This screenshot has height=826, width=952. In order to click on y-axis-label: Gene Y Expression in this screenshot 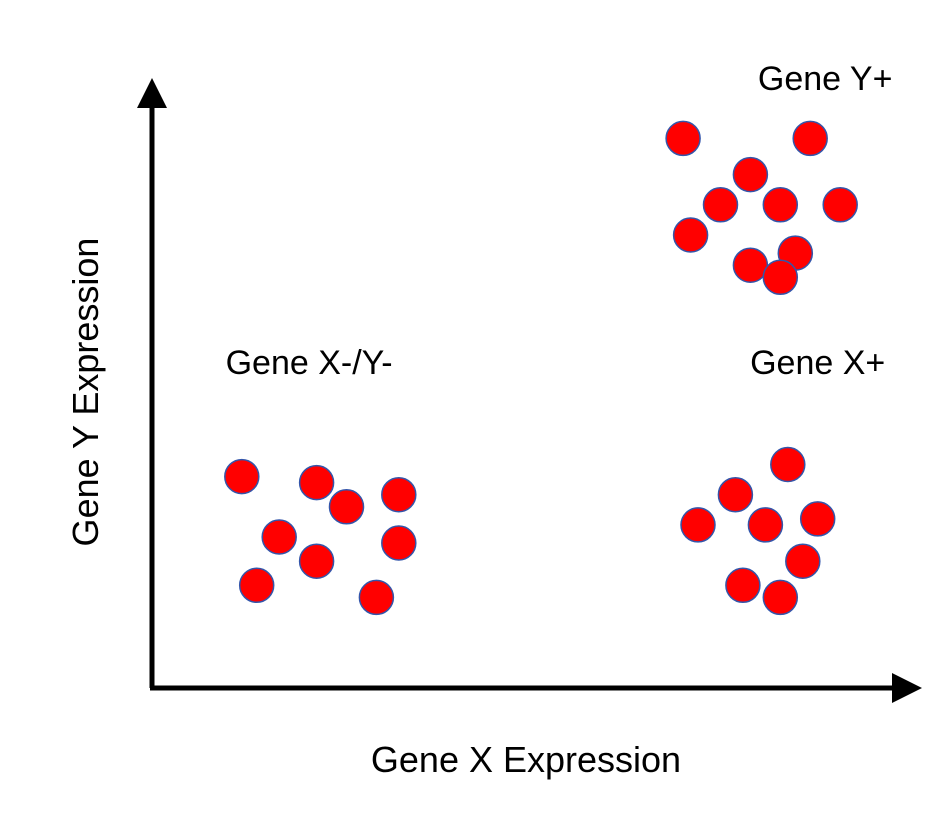, I will do `click(85, 392)`.